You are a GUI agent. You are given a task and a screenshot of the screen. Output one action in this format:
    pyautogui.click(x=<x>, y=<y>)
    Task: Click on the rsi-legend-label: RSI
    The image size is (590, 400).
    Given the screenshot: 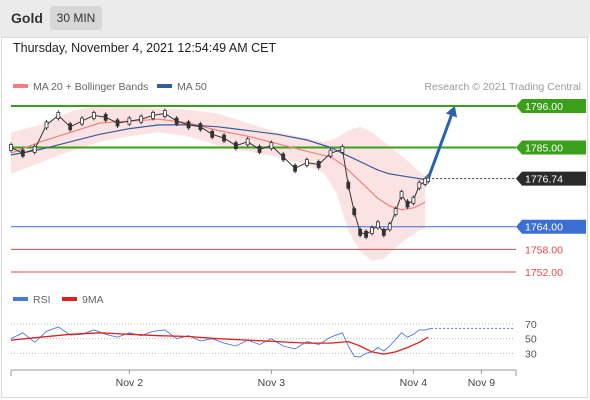 What is the action you would take?
    pyautogui.click(x=42, y=300)
    